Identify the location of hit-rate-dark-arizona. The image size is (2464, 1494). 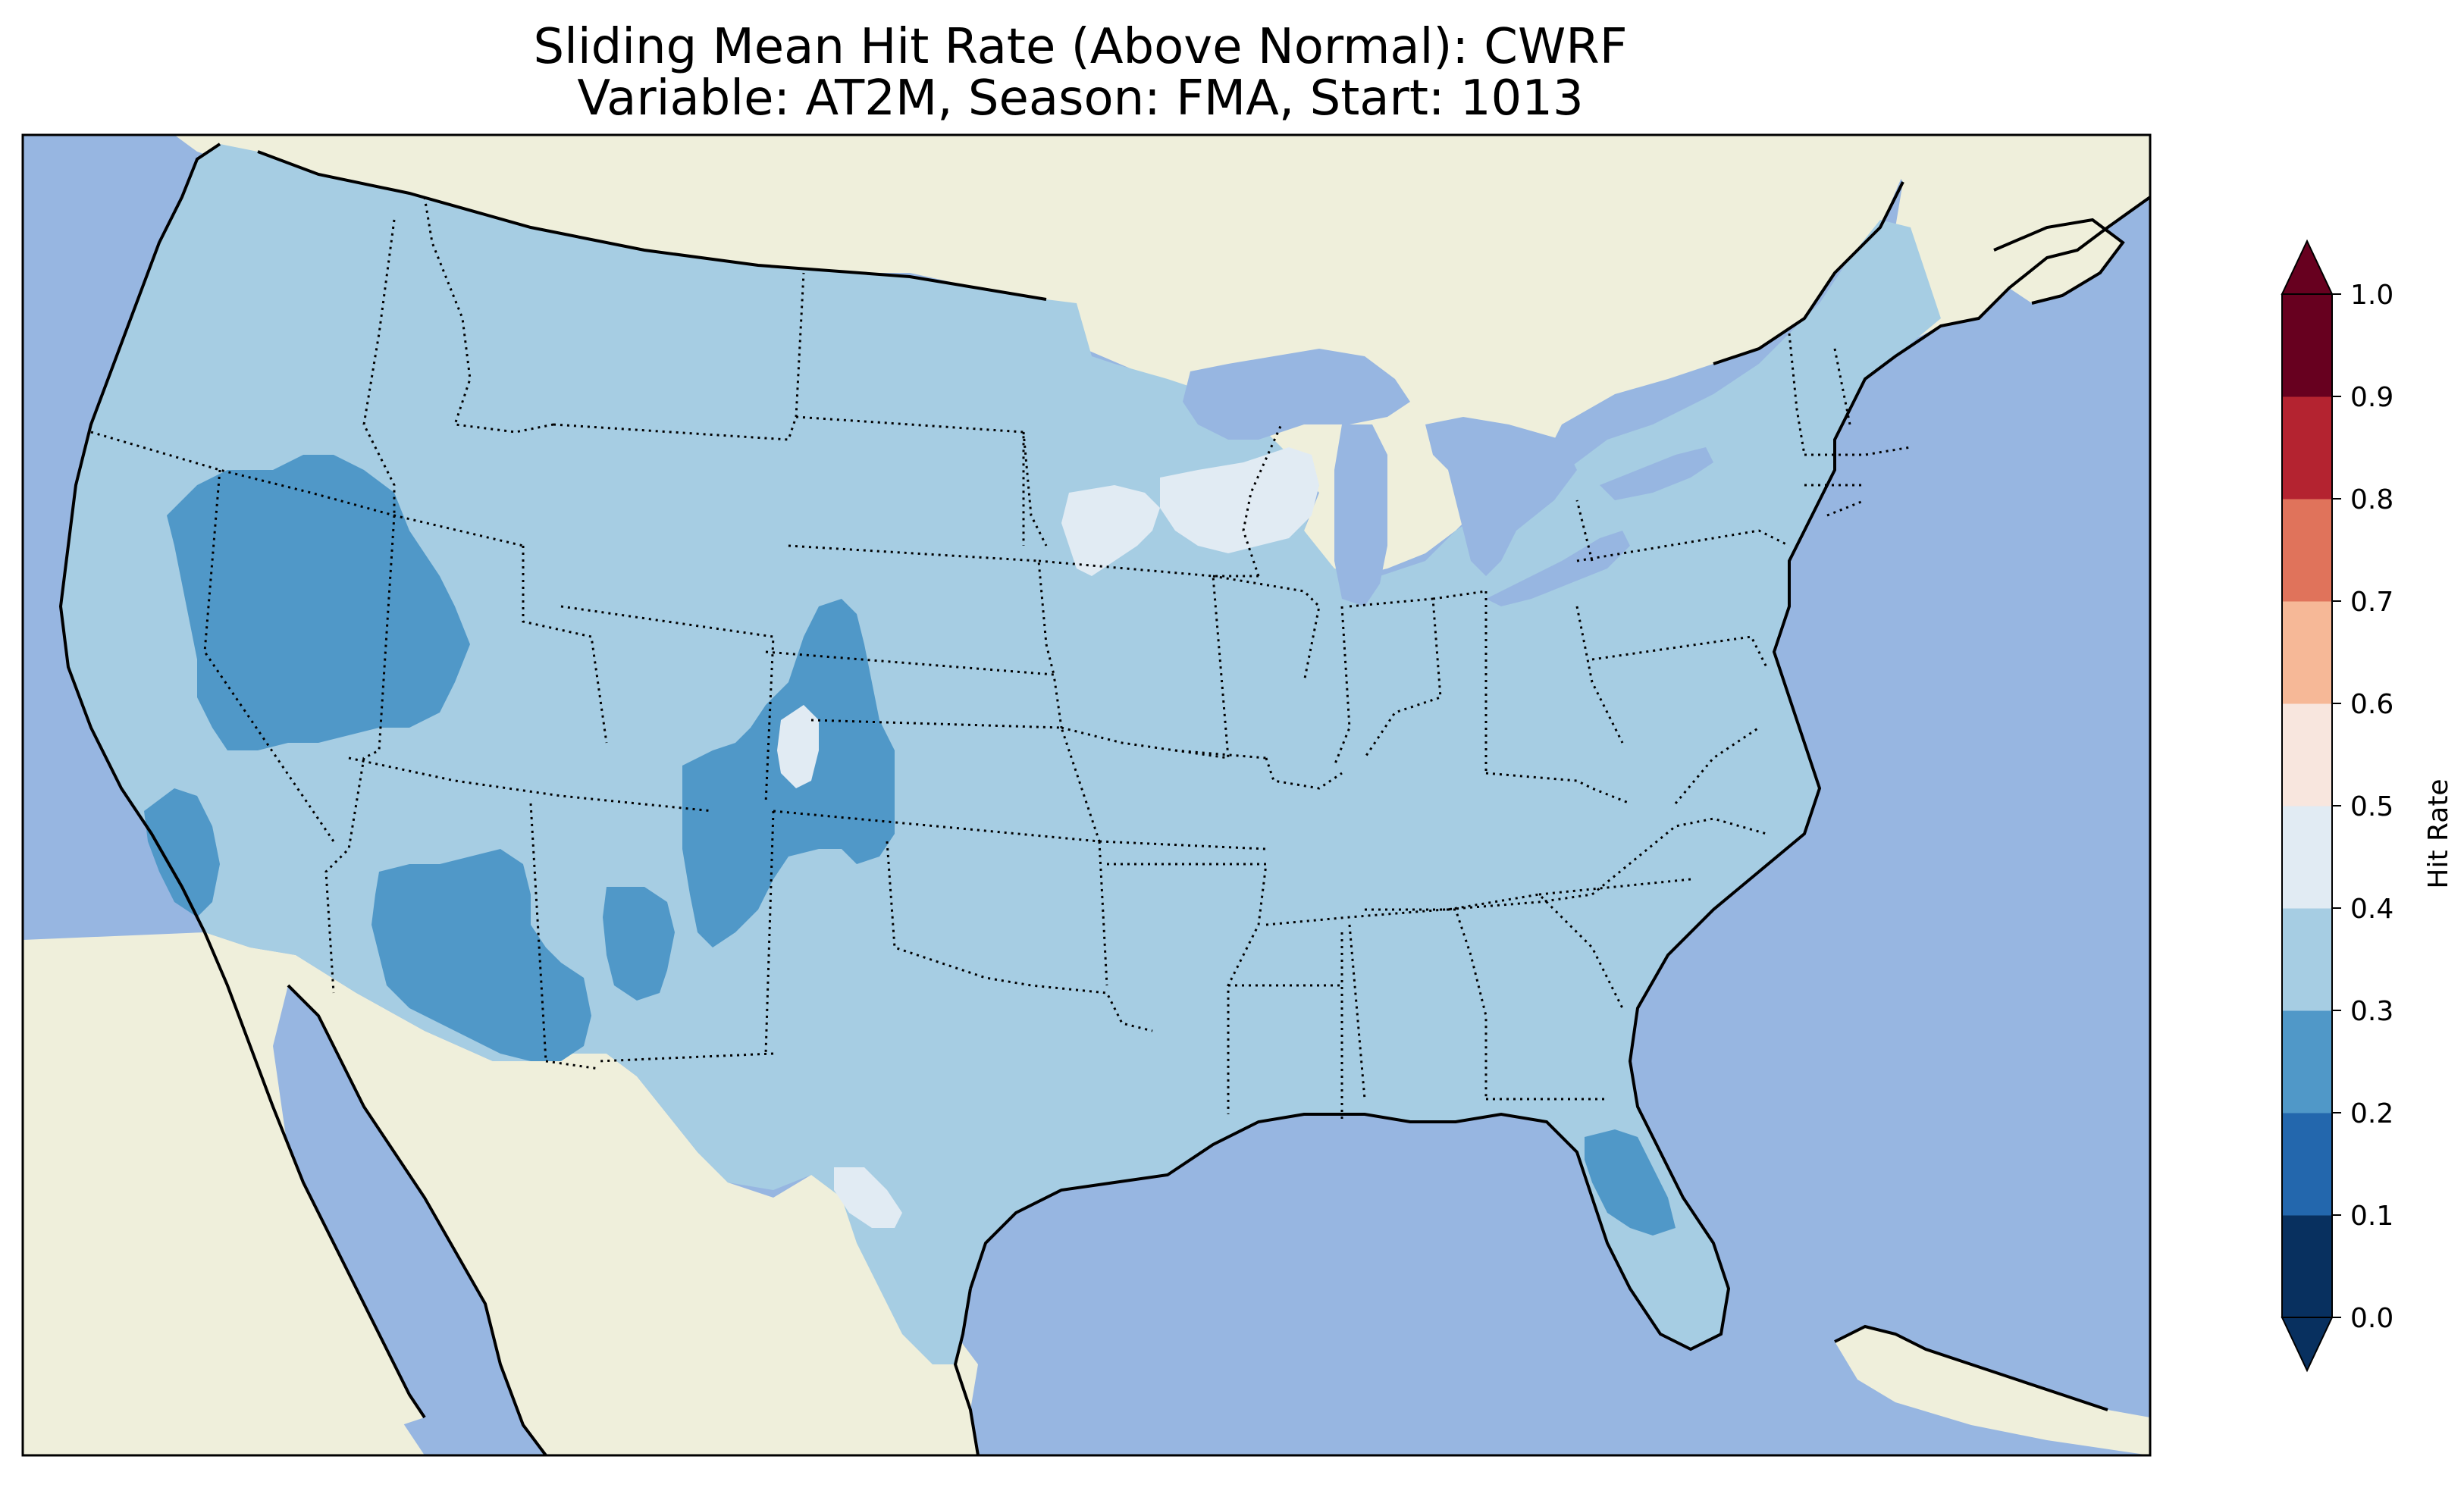
(481, 955).